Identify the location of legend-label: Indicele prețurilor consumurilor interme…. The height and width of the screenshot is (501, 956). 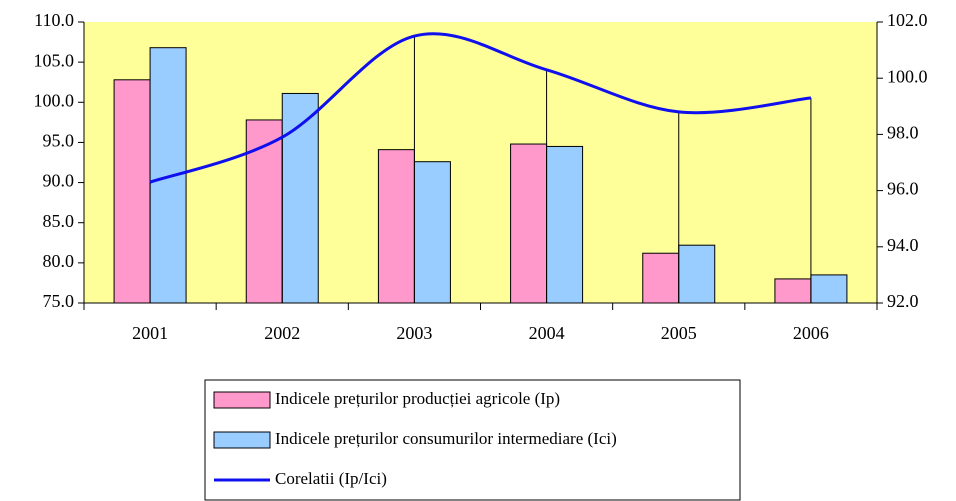
(446, 438).